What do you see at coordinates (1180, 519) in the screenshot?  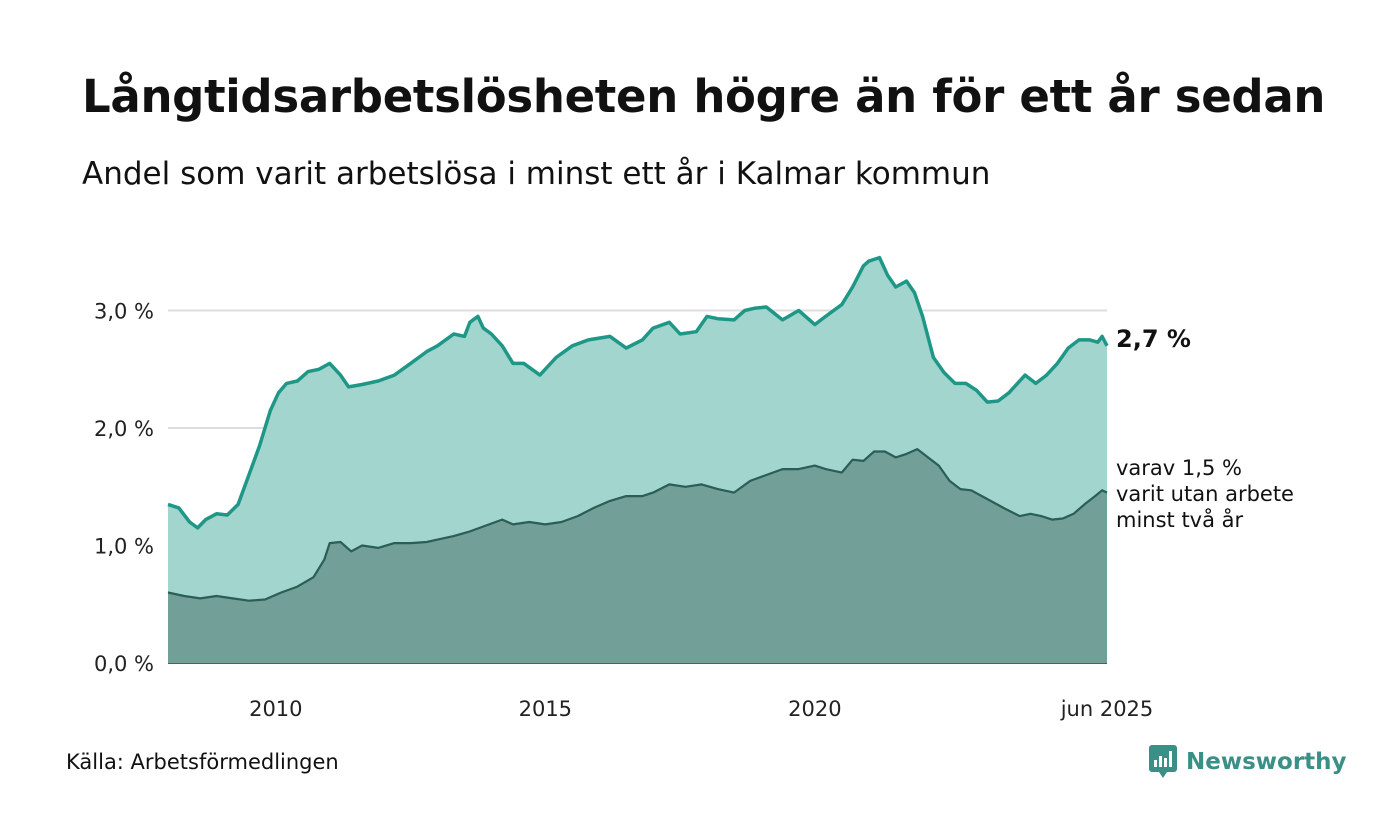 I see `sub-end-label-line: minst två år` at bounding box center [1180, 519].